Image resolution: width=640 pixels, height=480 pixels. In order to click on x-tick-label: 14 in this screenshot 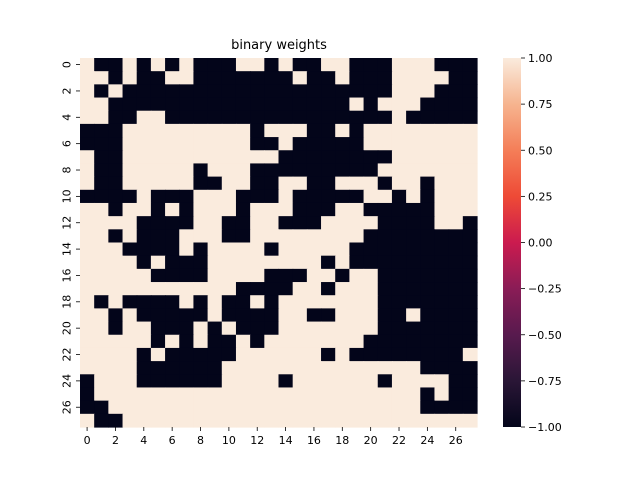, I will do `click(286, 440)`.